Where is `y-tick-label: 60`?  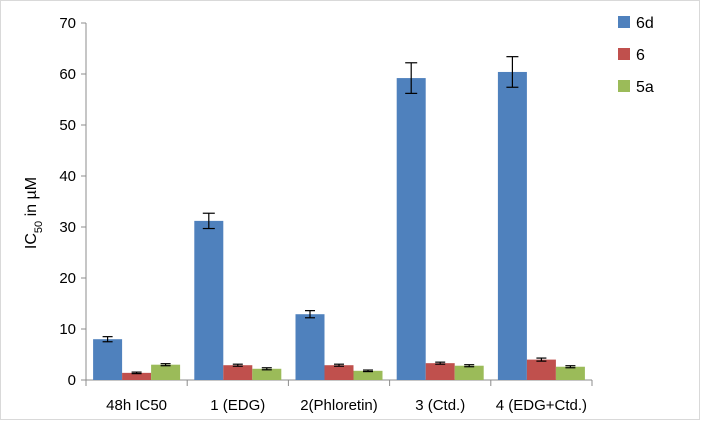
y-tick-label: 60 is located at coordinates (67, 74).